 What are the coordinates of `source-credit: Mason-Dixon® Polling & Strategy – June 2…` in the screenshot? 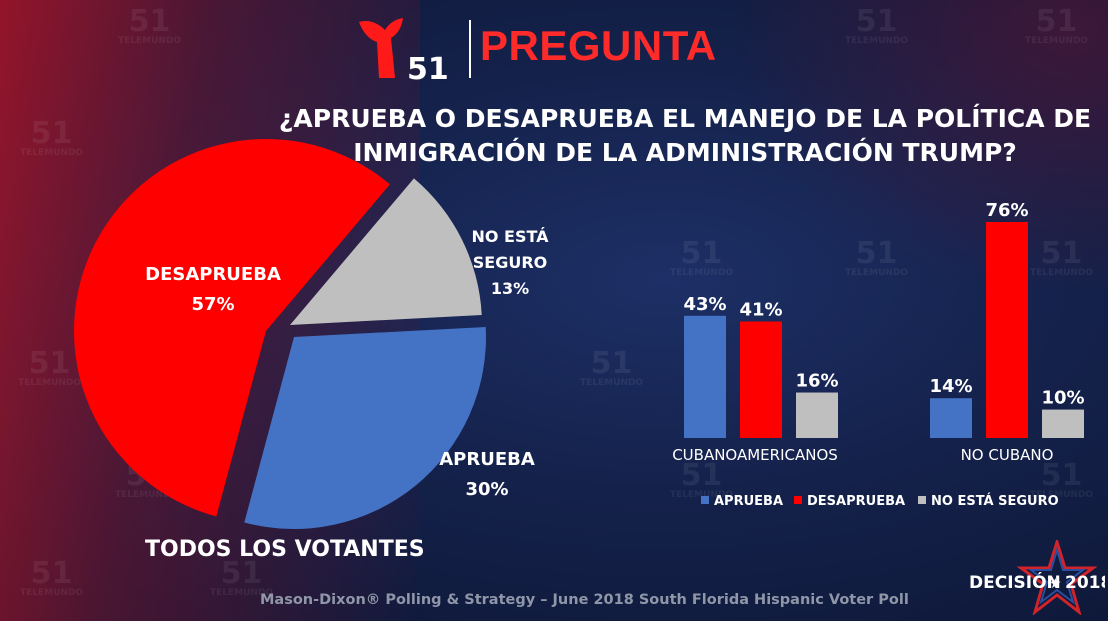 It's located at (584, 600).